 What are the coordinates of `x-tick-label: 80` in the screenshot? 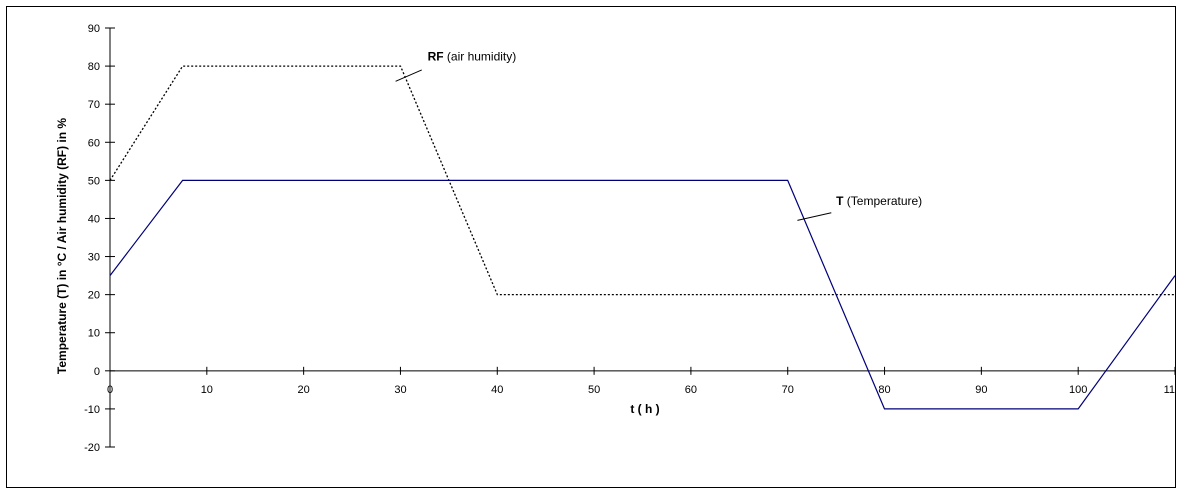 It's located at (884, 390).